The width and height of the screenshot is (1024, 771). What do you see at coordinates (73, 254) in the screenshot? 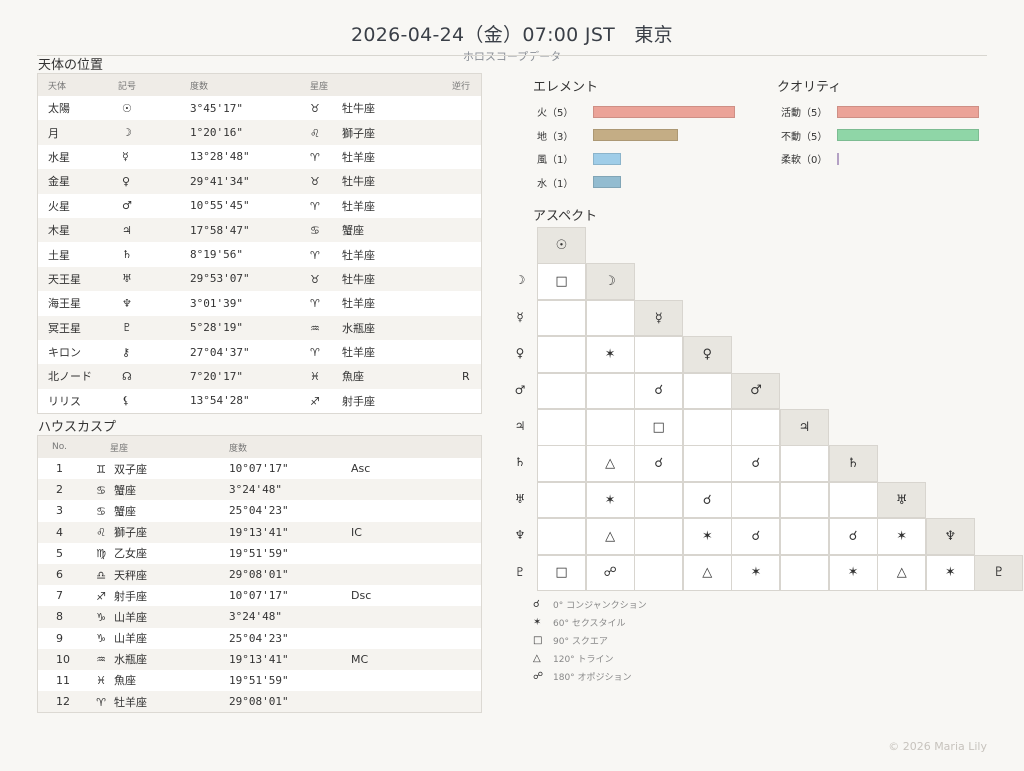
I see `planet-name: 土星` at bounding box center [73, 254].